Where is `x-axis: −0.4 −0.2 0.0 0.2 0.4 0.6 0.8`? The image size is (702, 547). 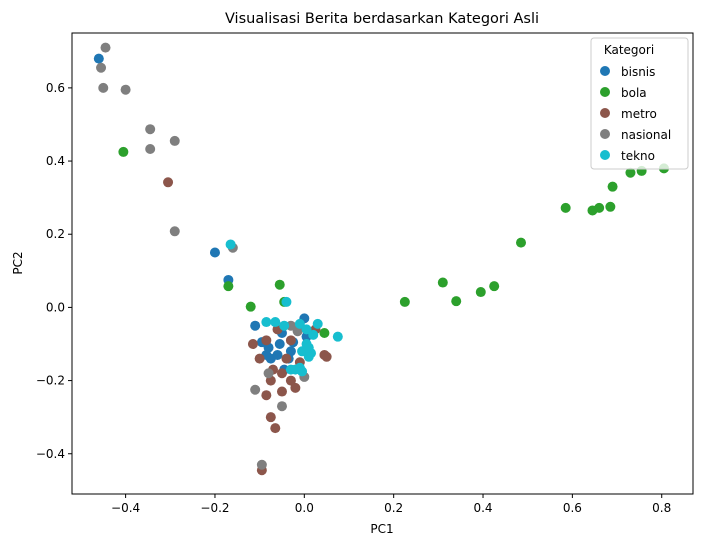 x-axis: −0.4 −0.2 0.0 0.2 0.4 0.6 0.8 is located at coordinates (391, 504).